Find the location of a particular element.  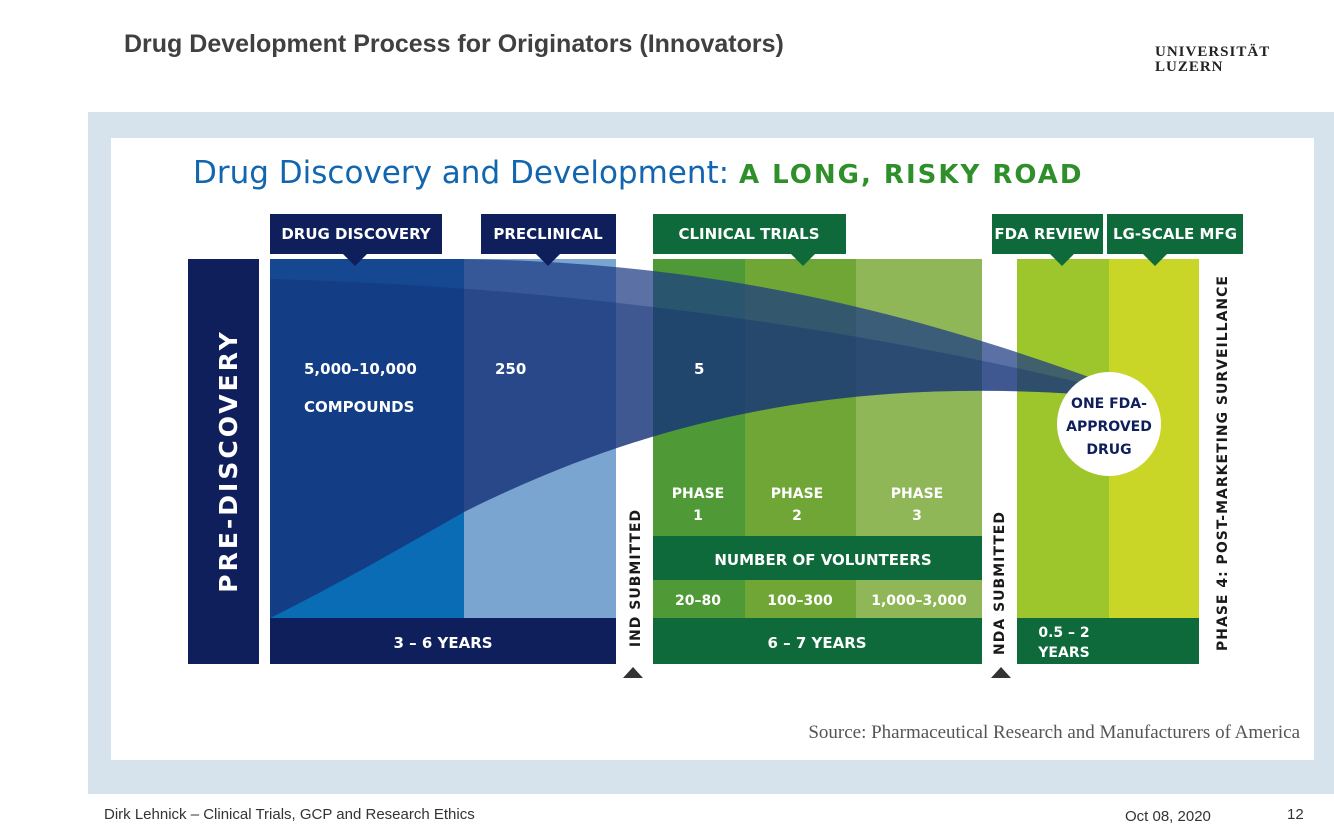

tab-preclinical: PRECLINICAL is located at coordinates (548, 240).